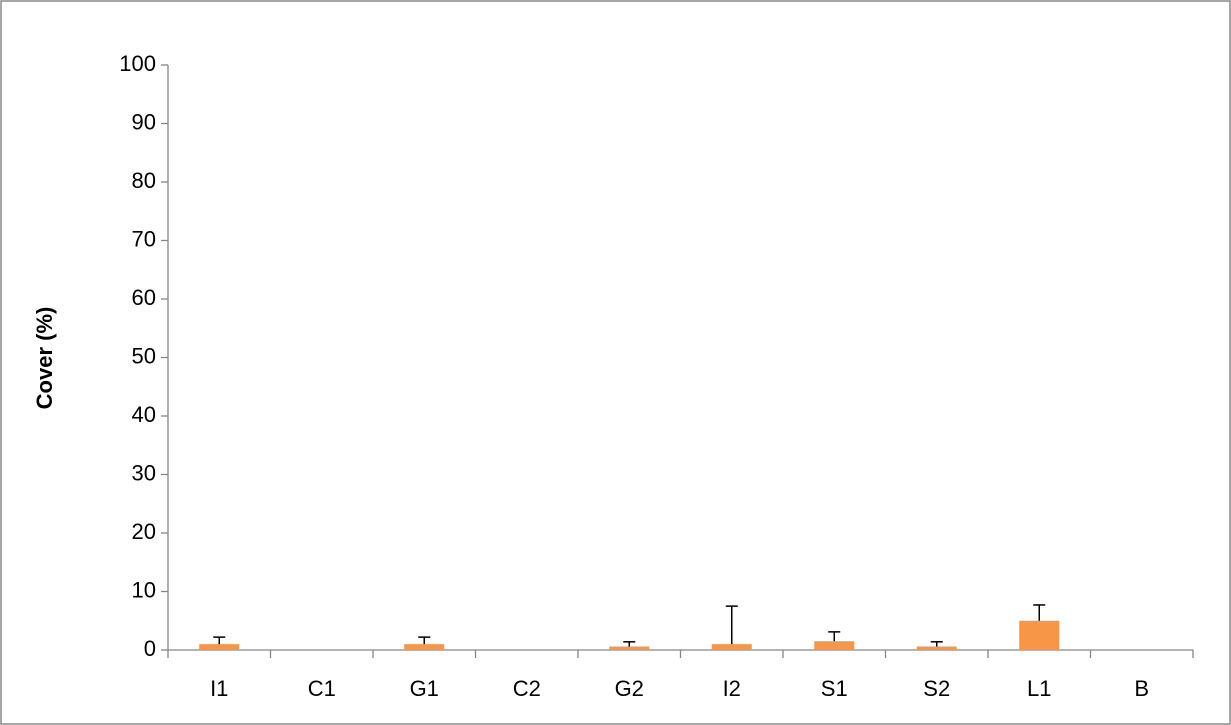 Image resolution: width=1231 pixels, height=725 pixels. I want to click on x-tick-label: G2, so click(629, 688).